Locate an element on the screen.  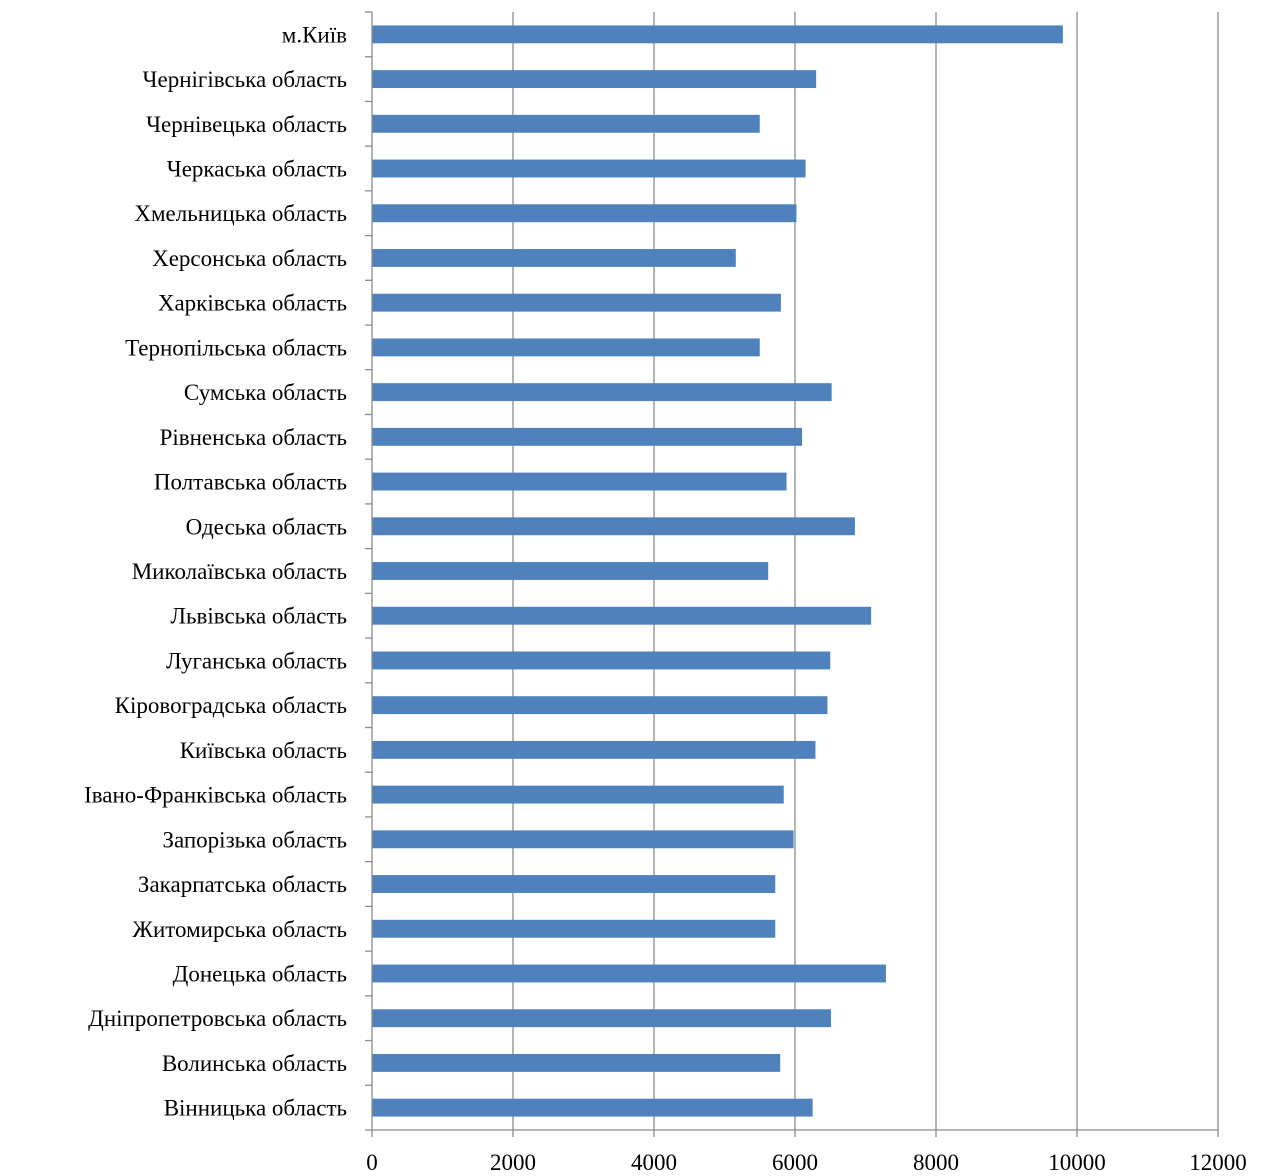
x-tick-label: 4000 is located at coordinates (654, 1162).